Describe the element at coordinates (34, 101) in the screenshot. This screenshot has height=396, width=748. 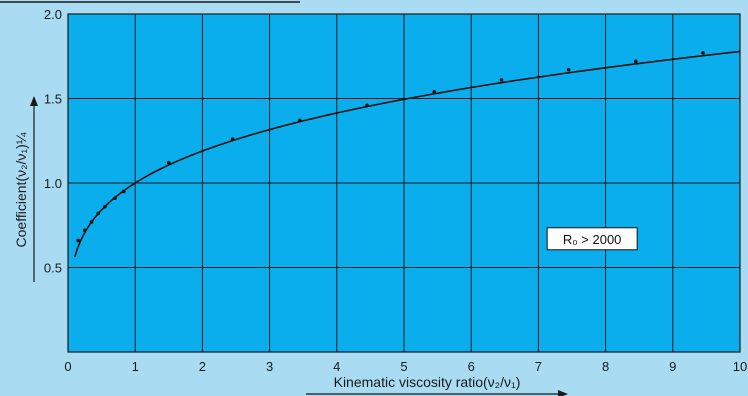
I see `y-axis-arrowhead` at that location.